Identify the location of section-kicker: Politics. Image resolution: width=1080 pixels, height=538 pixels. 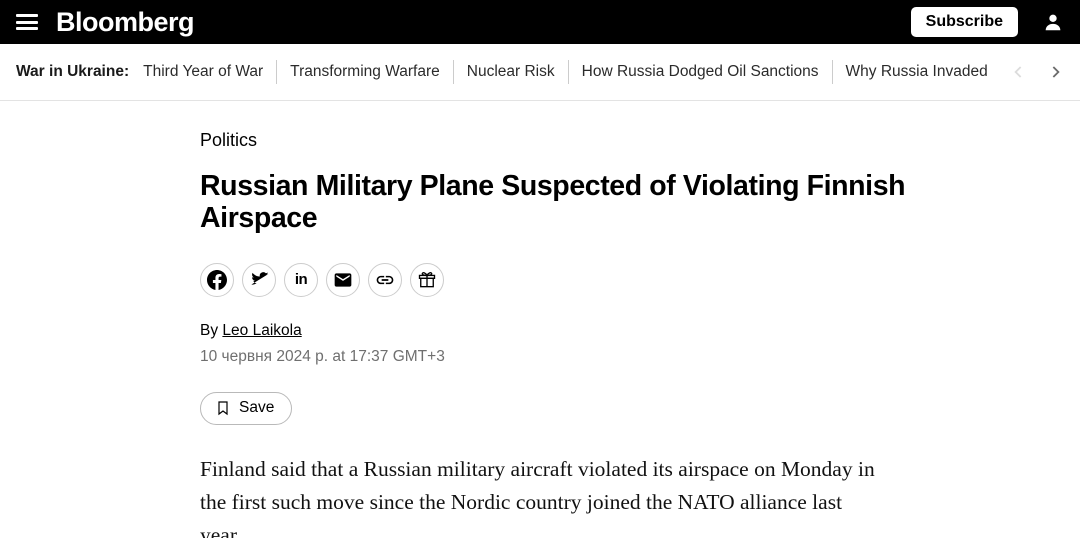
(229, 140).